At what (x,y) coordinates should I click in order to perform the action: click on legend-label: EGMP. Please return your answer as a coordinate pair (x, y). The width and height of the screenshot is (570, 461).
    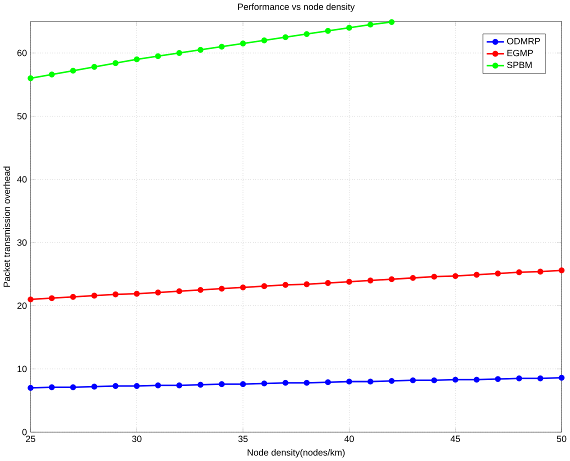
    Looking at the image, I should click on (520, 53).